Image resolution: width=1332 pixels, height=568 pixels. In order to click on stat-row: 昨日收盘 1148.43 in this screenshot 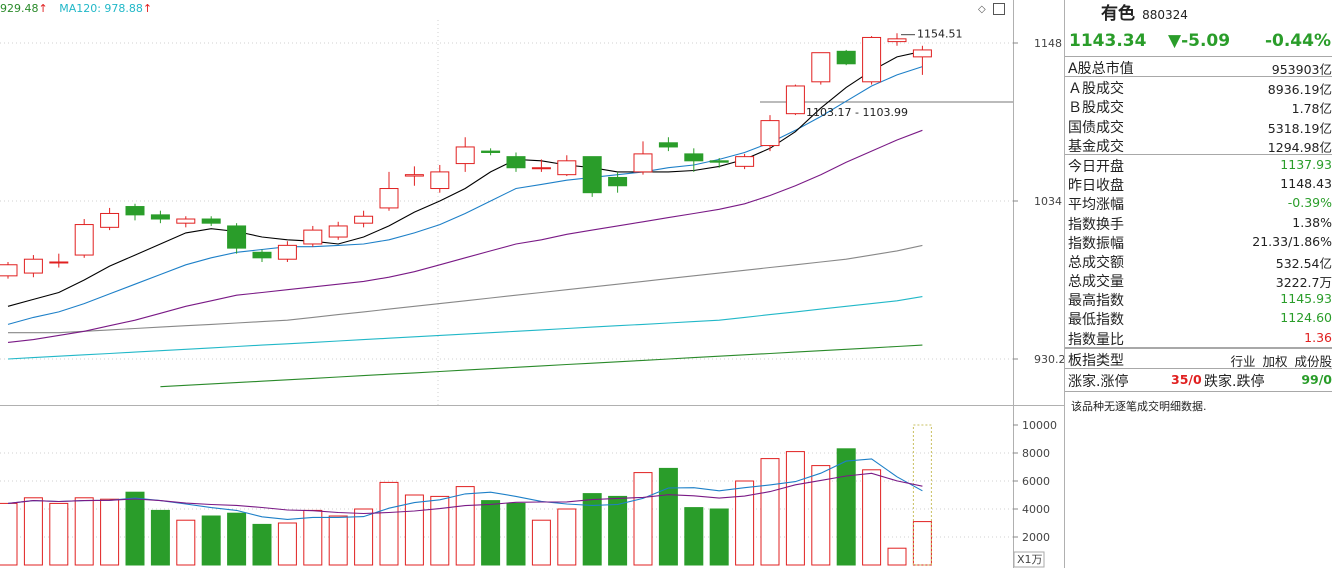, I will do `click(1198, 184)`.